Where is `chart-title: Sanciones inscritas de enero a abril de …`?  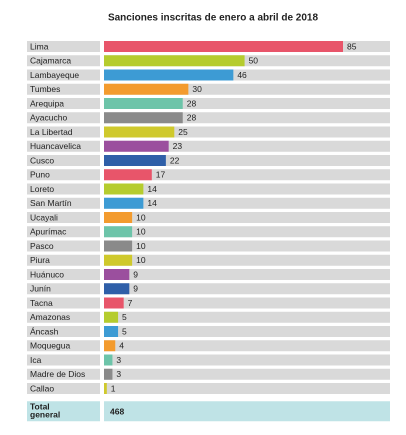
chart-title: Sanciones inscritas de enero a abril de … is located at coordinates (213, 18).